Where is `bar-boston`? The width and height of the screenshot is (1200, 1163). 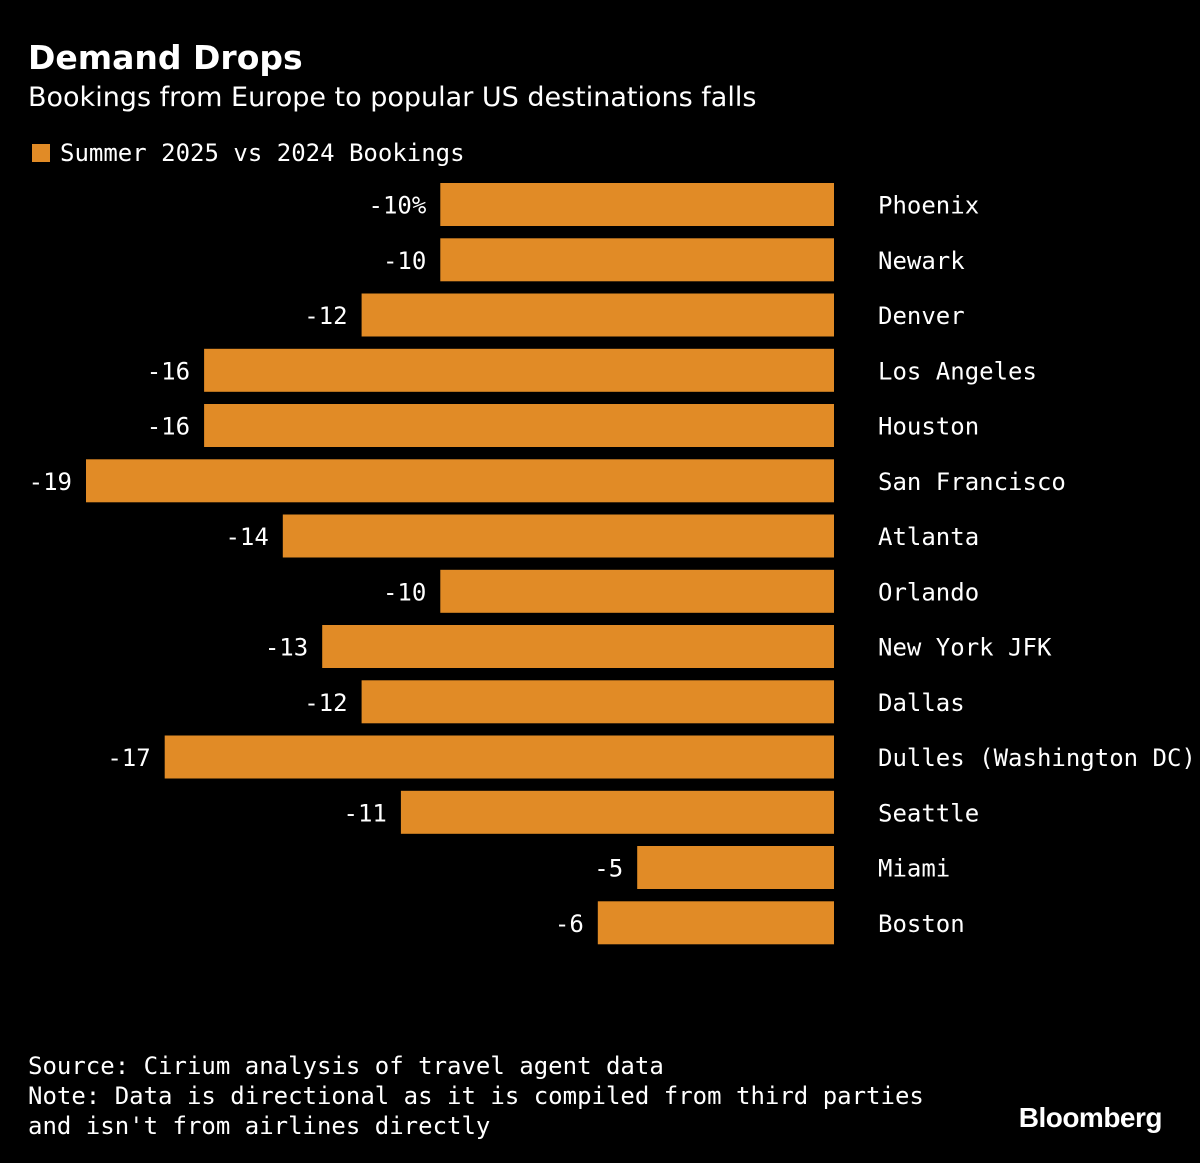
bar-boston is located at coordinates (715, 923).